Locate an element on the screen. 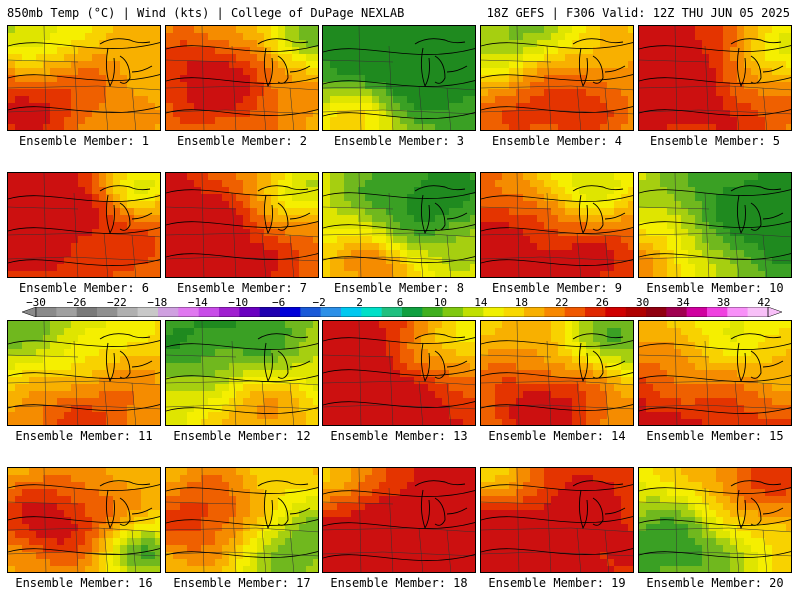 Image resolution: width=800 pixels, height=600 pixels. colorbar-tick-label: 30 is located at coordinates (643, 302).